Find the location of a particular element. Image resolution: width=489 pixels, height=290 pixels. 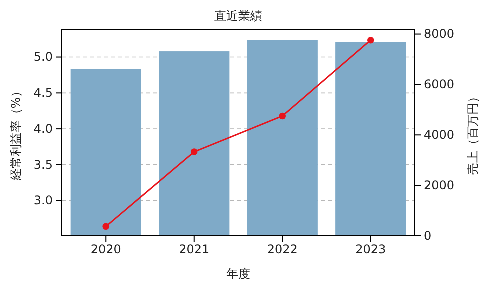

y-tick-label: 4.5 is located at coordinates (43, 93).